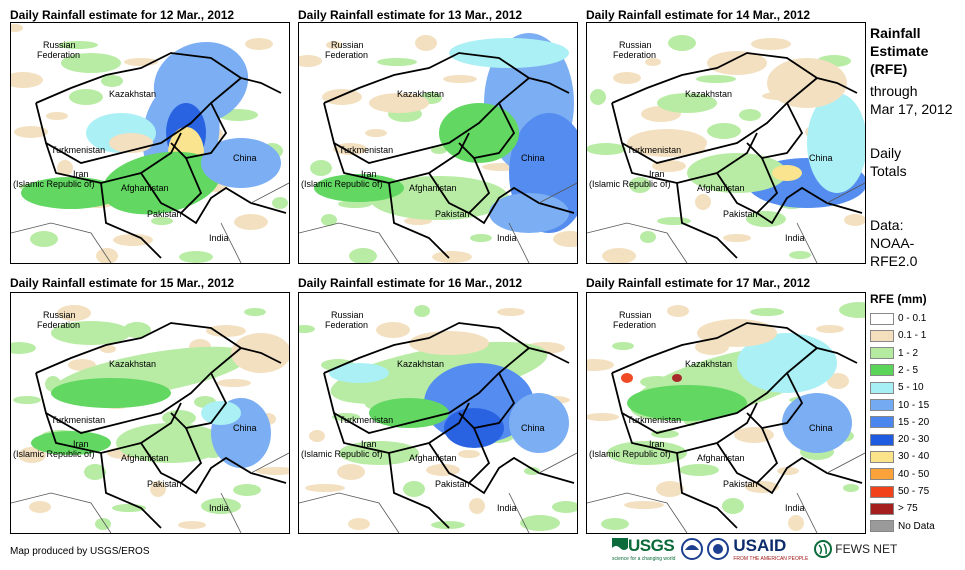 The image size is (965, 570). Describe the element at coordinates (138, 120) in the screenshot. I see `kazakhstan-south-border` at that location.